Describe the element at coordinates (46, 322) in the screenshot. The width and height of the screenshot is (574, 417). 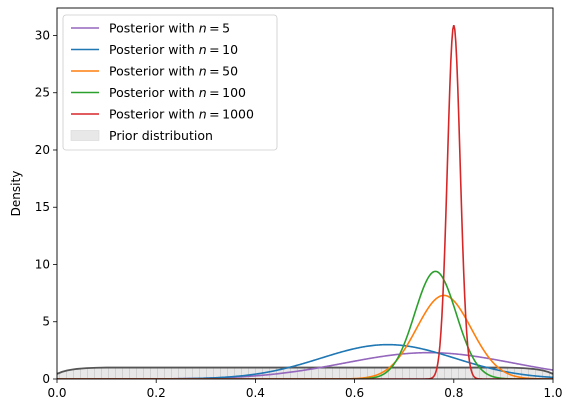
I see `y-tick-label: 5` at that location.